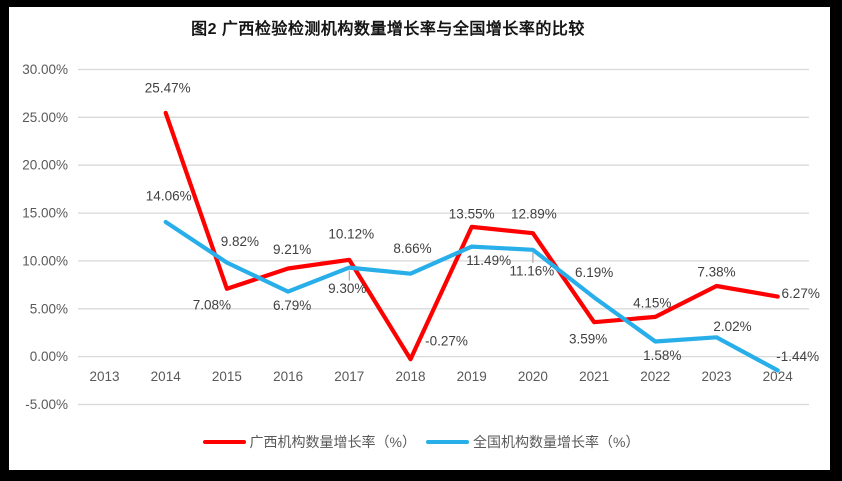  I want to click on x-tick-label: 2015, so click(227, 376).